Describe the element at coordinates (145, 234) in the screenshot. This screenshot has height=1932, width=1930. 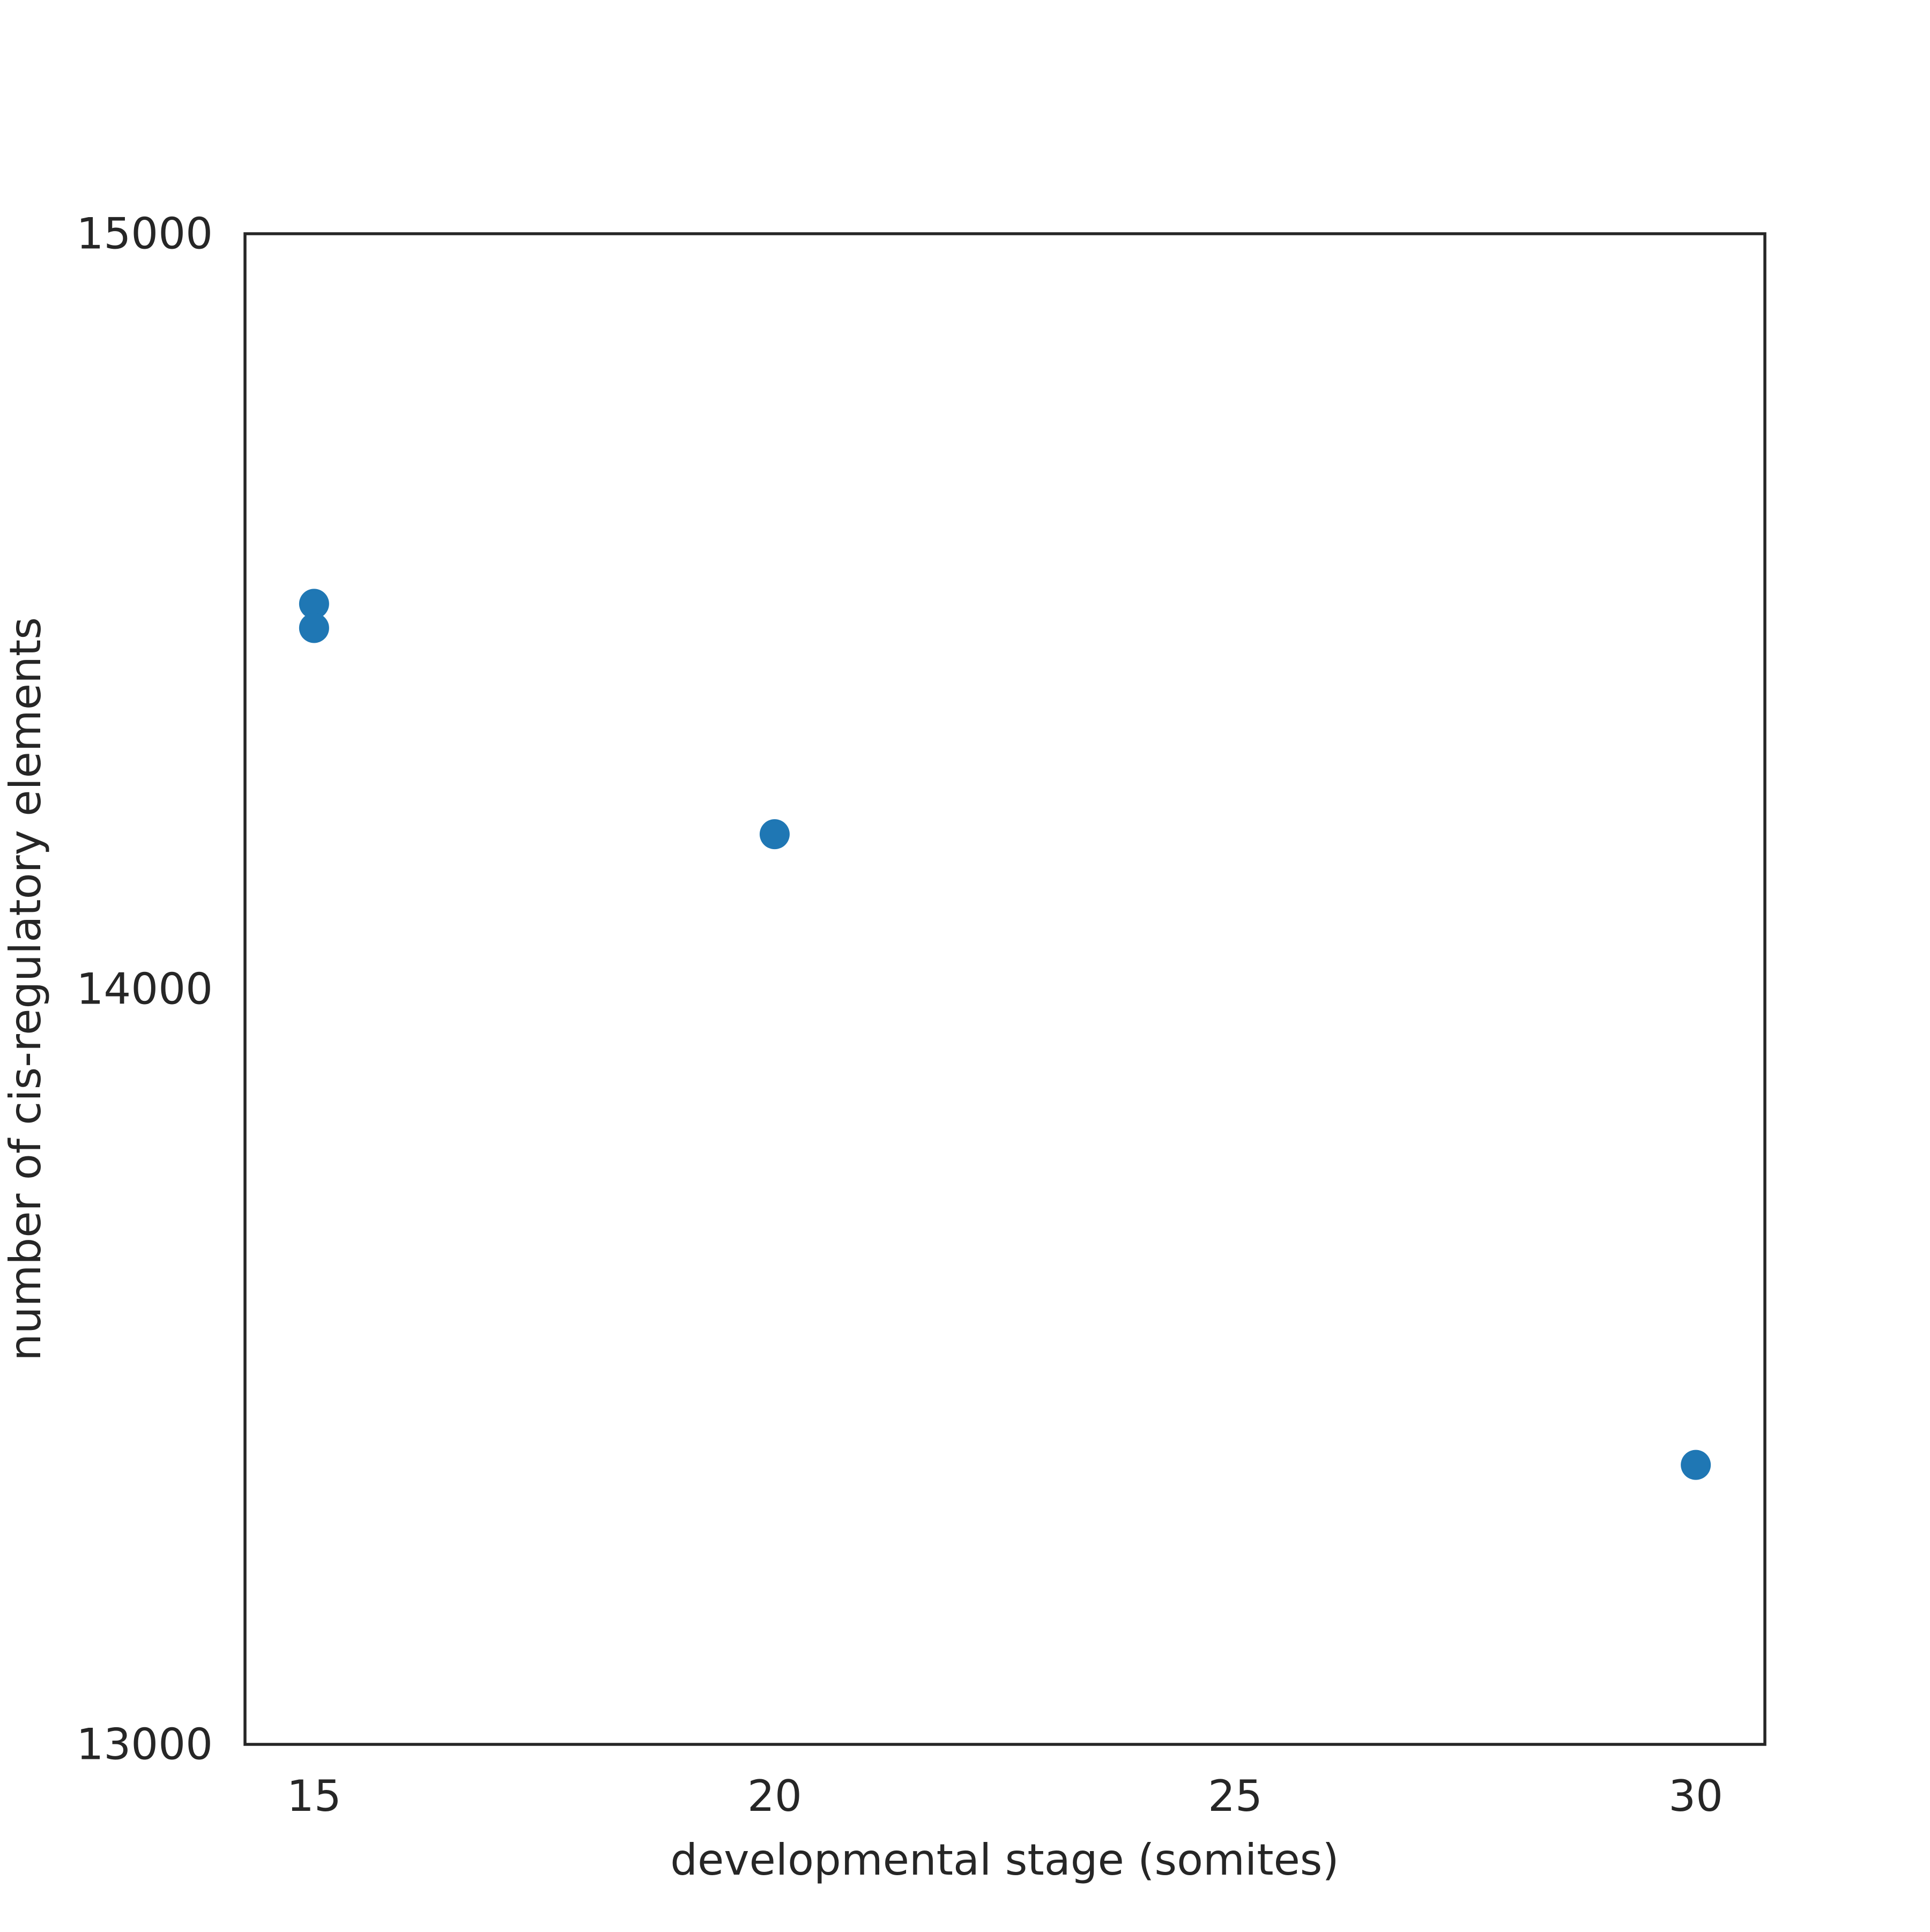
I see `y-tick-label-15000: 15000` at that location.